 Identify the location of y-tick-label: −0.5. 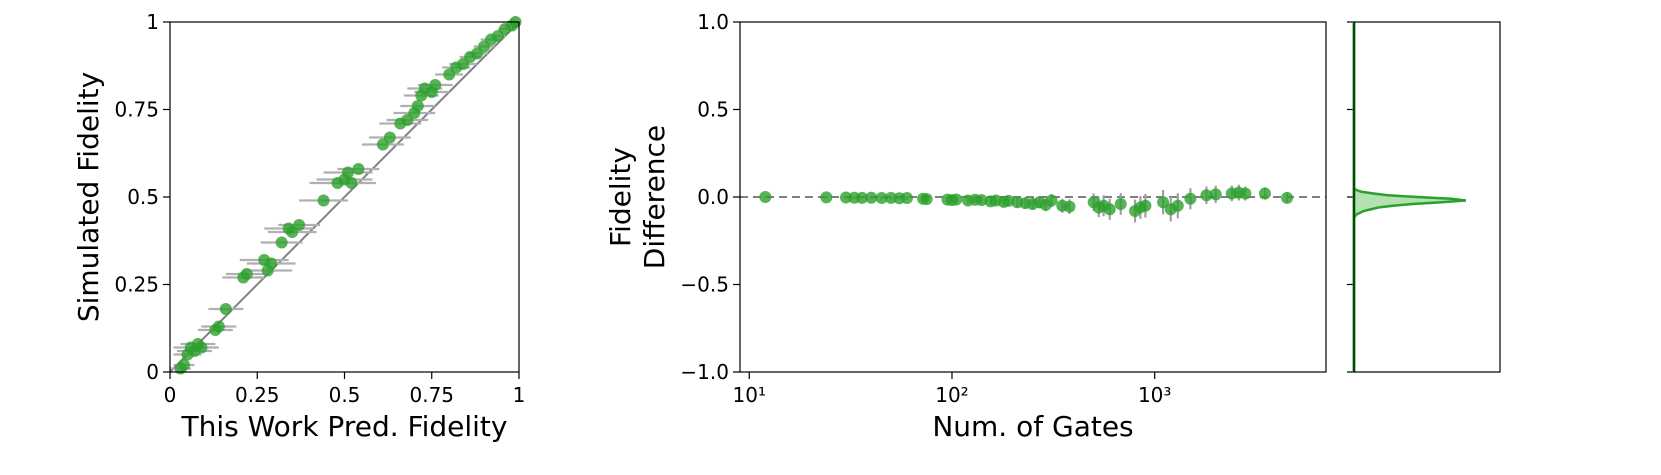
(704, 285).